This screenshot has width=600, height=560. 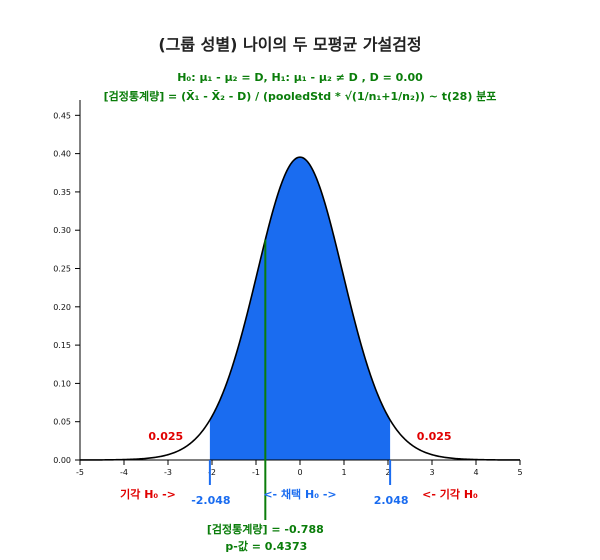 I want to click on critical-value-high-label: 2.048, so click(x=391, y=500).